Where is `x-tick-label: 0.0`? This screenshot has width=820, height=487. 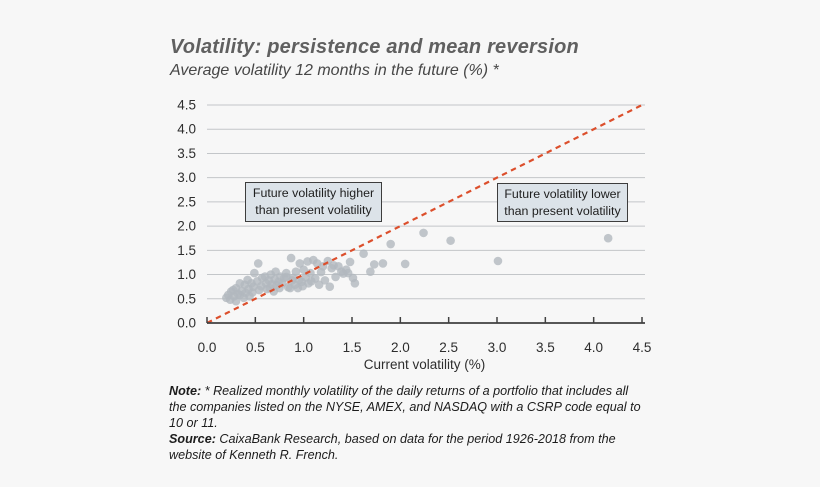
x-tick-label: 0.0 is located at coordinates (207, 347).